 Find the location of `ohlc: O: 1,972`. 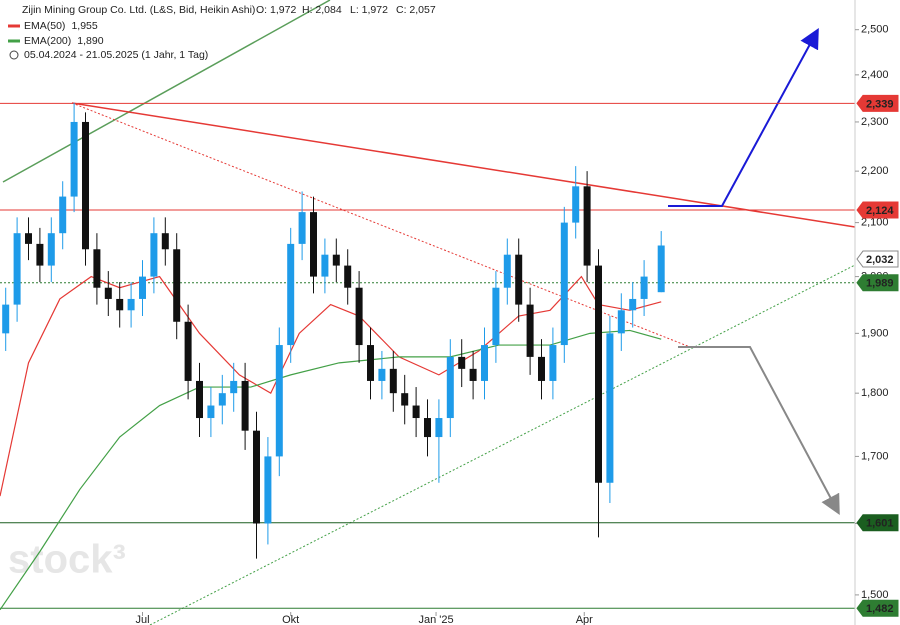

ohlc: O: 1,972 is located at coordinates (276, 10).